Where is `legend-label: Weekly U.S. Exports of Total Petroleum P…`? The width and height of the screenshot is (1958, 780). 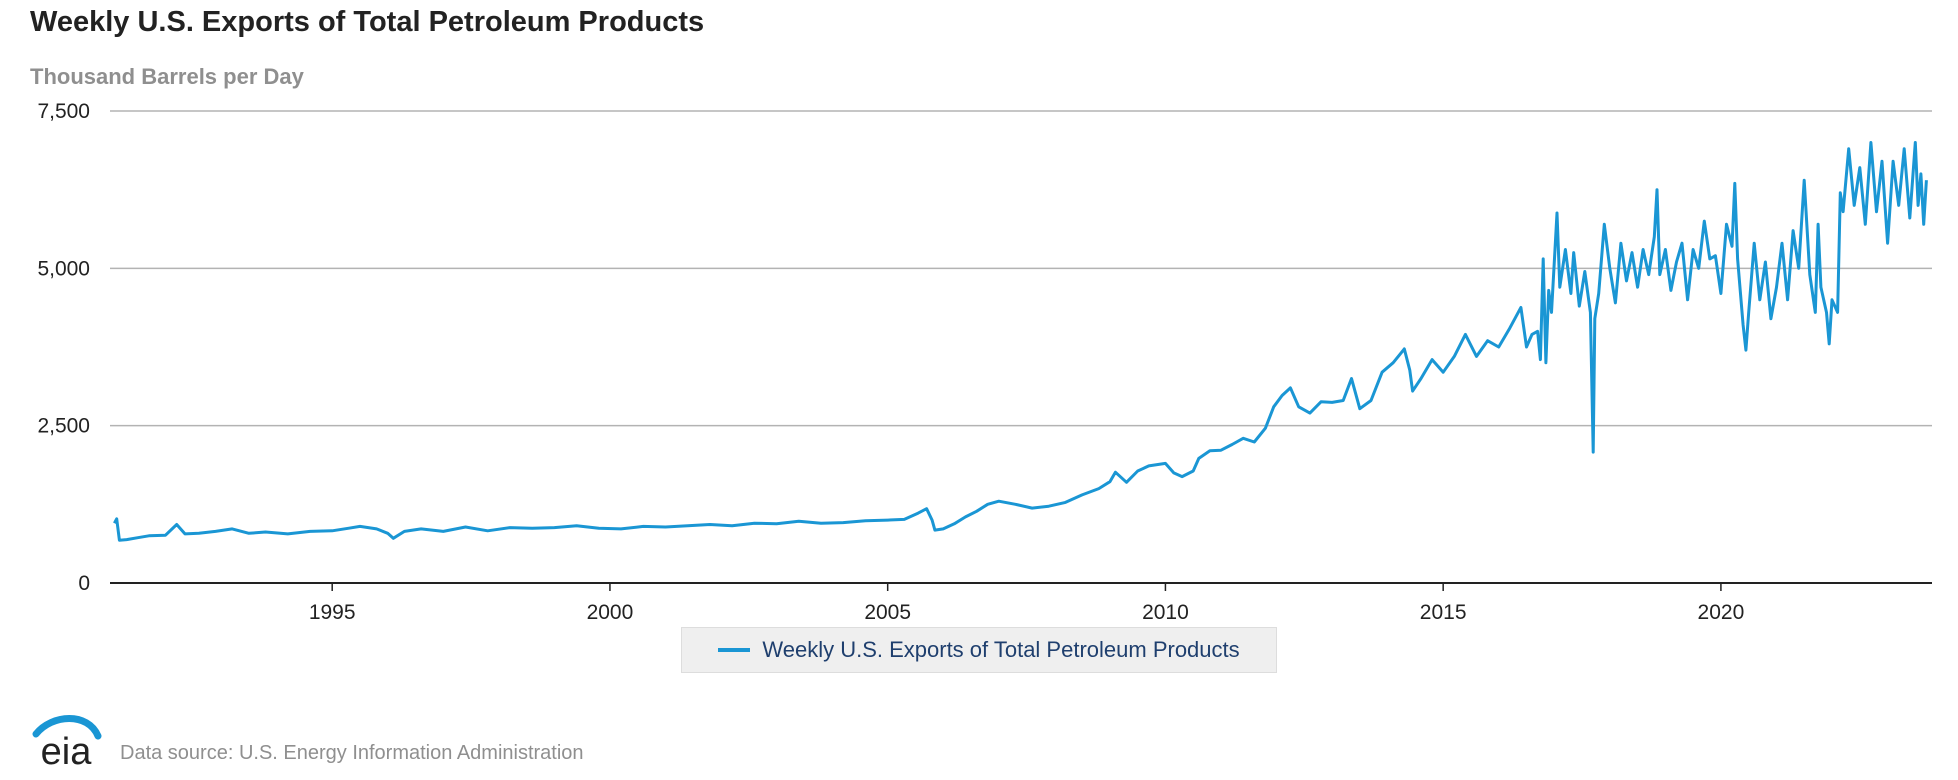 legend-label: Weekly U.S. Exports of Total Petroleum P… is located at coordinates (1001, 649).